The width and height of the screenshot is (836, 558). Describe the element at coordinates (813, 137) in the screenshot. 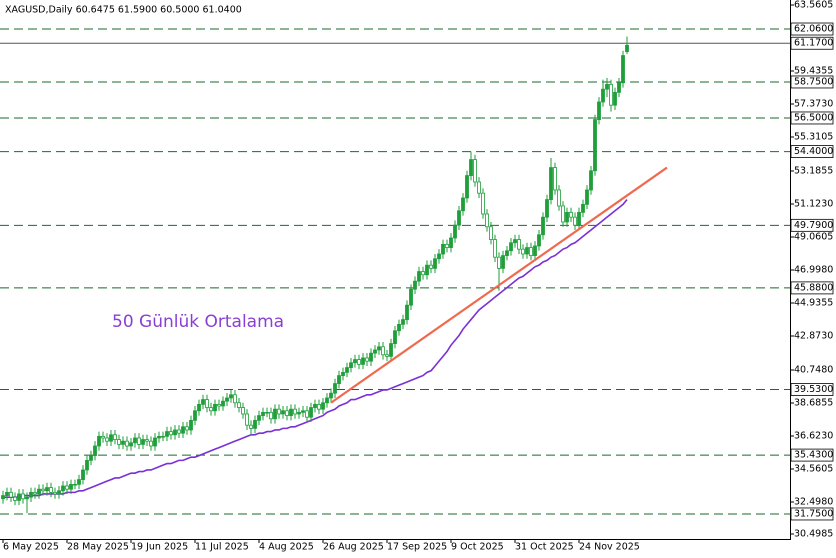

I see `y-tick-label: 55.3105` at that location.